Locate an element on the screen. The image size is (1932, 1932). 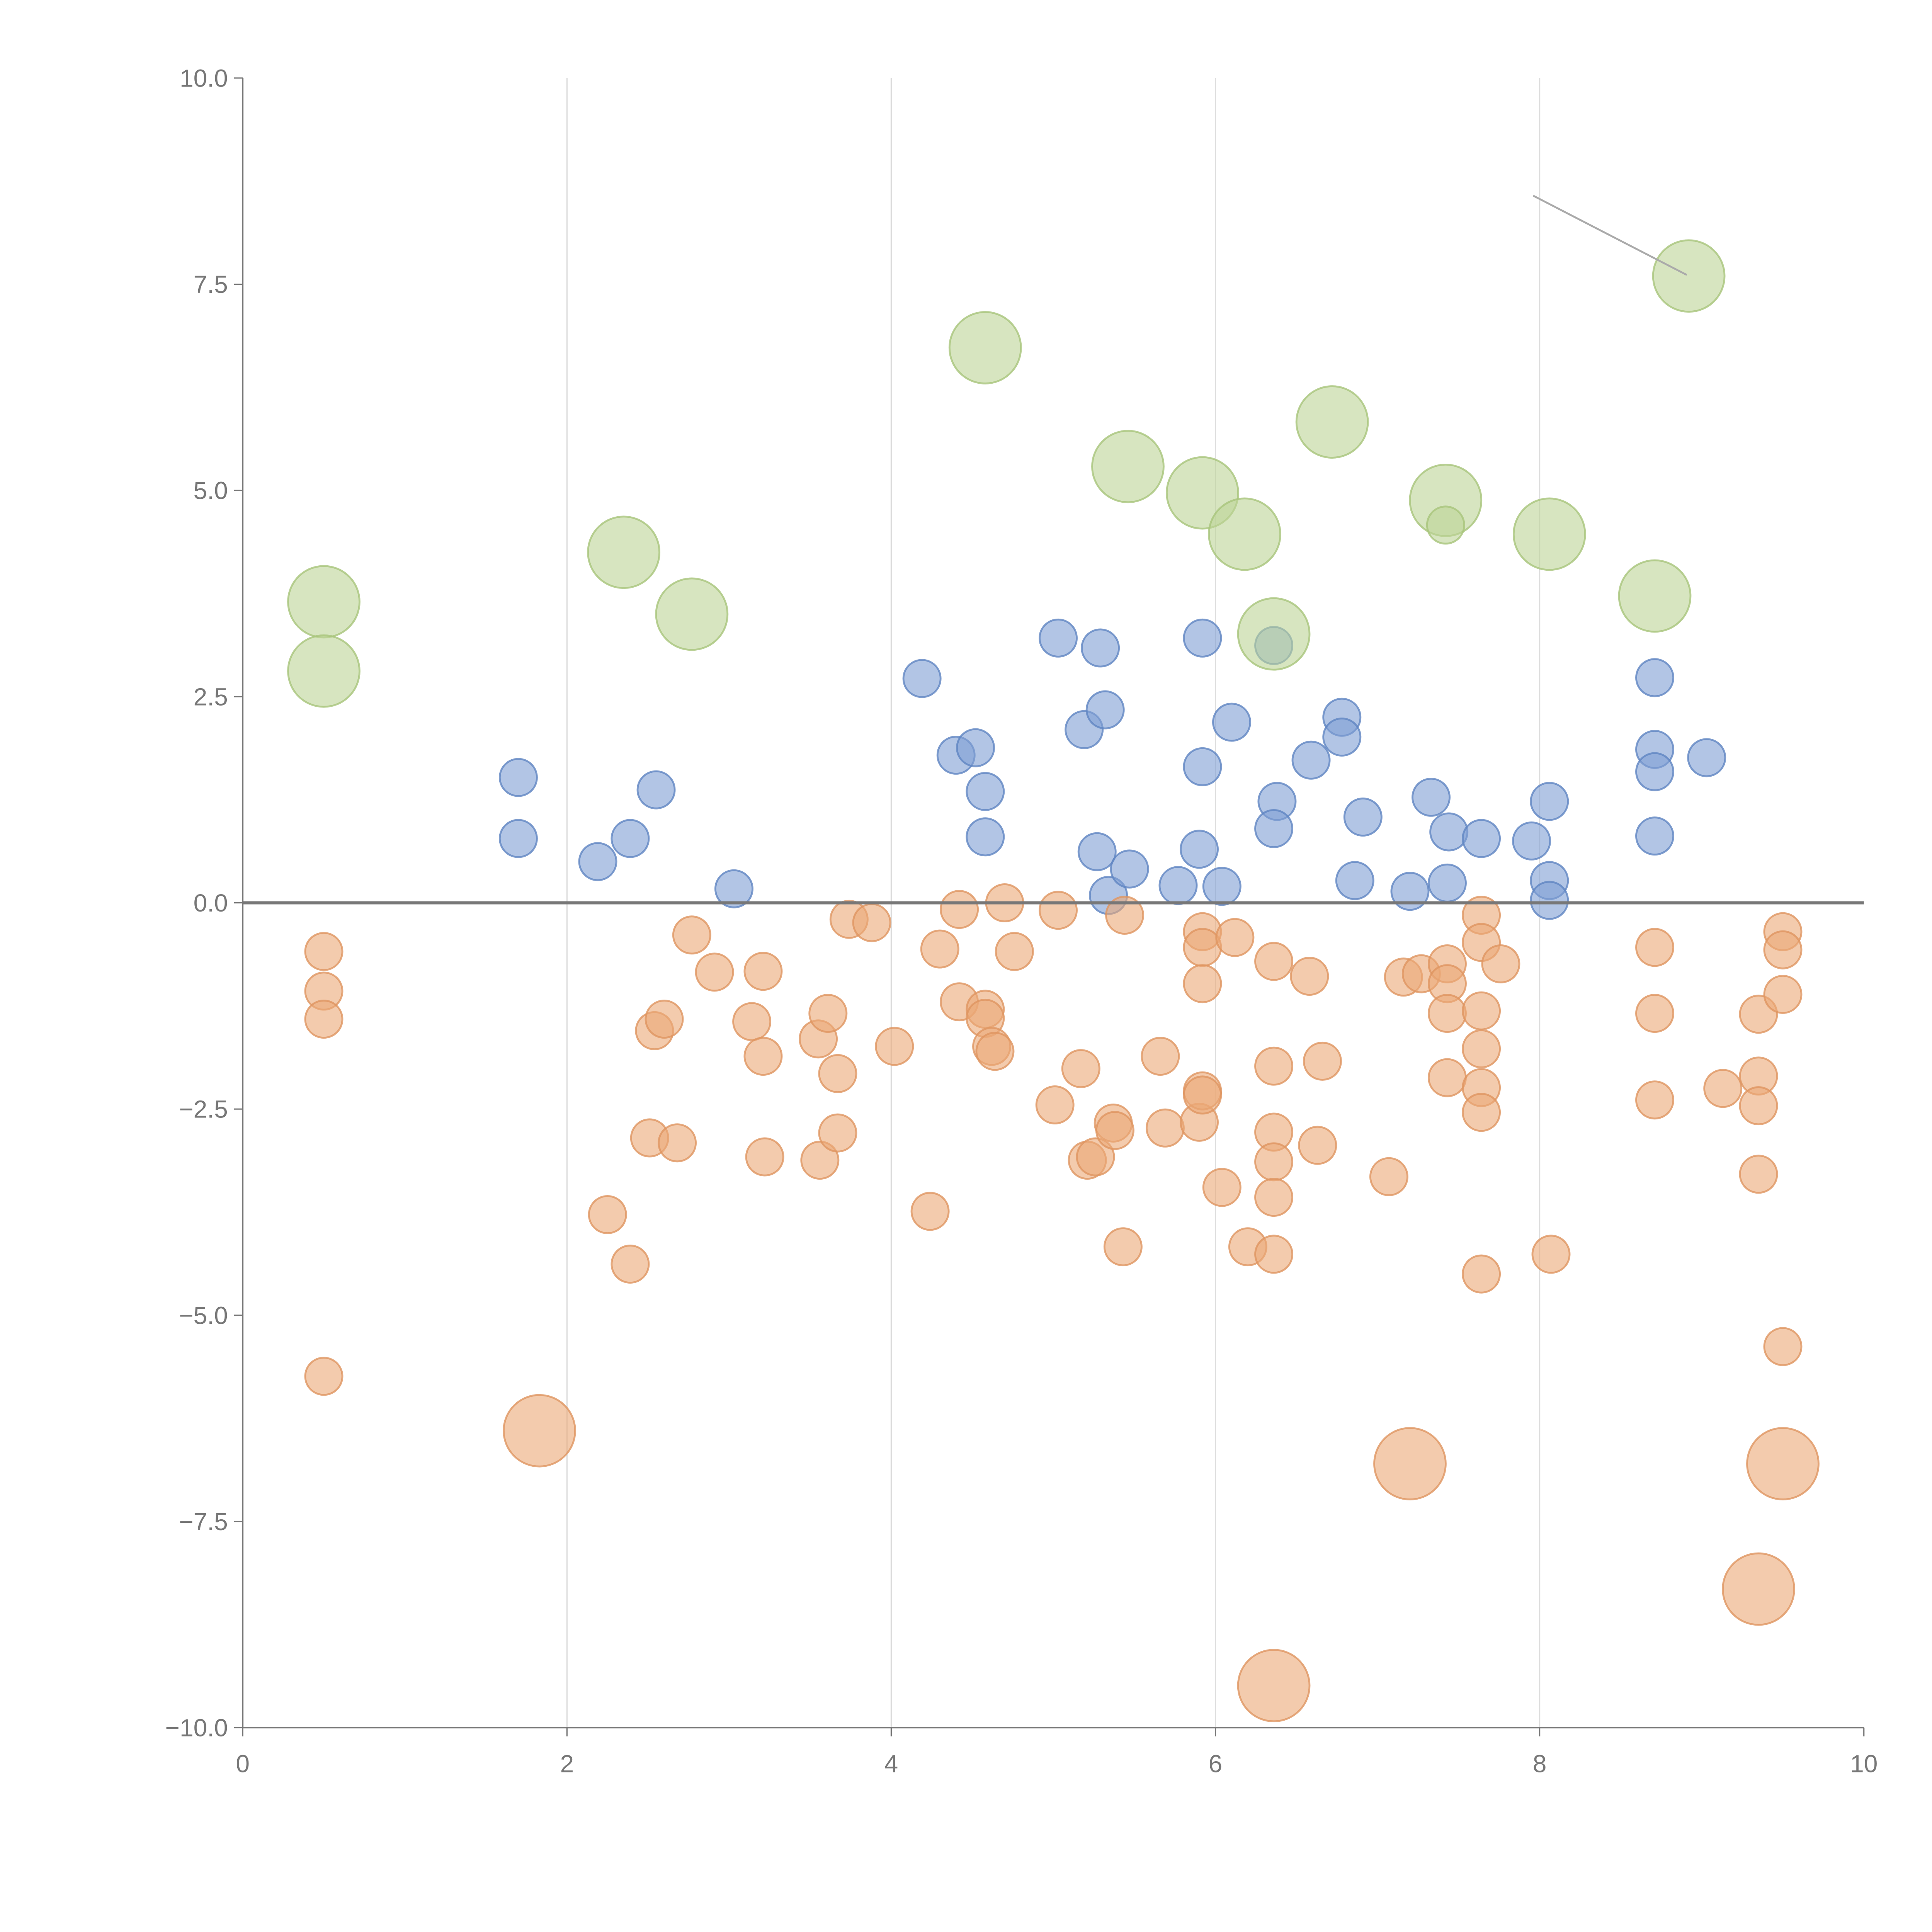
x-tick-label: 6 is located at coordinates (1216, 1764).